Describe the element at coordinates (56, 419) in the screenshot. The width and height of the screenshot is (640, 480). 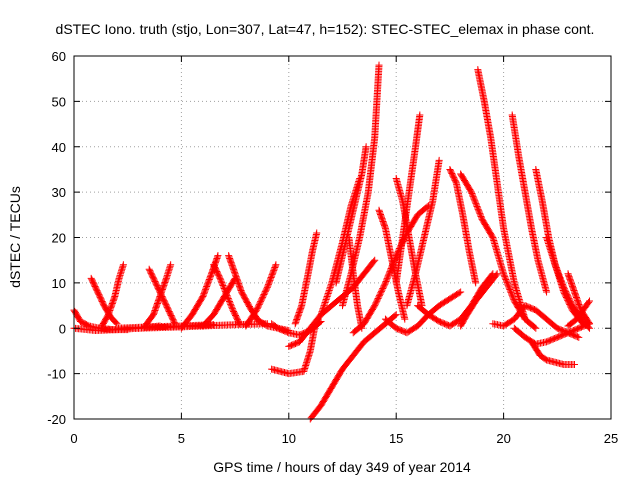
I see `y-tick-label: -20` at that location.